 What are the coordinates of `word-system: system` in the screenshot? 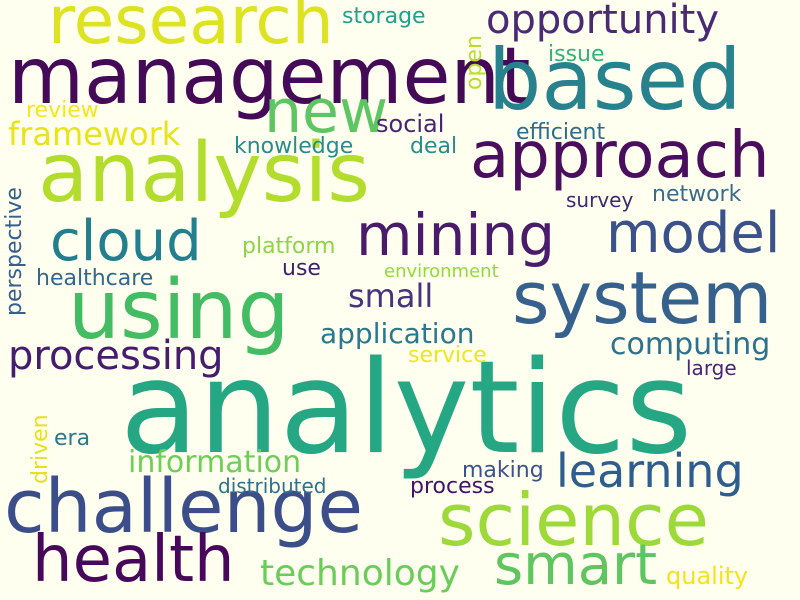 It's located at (642, 298).